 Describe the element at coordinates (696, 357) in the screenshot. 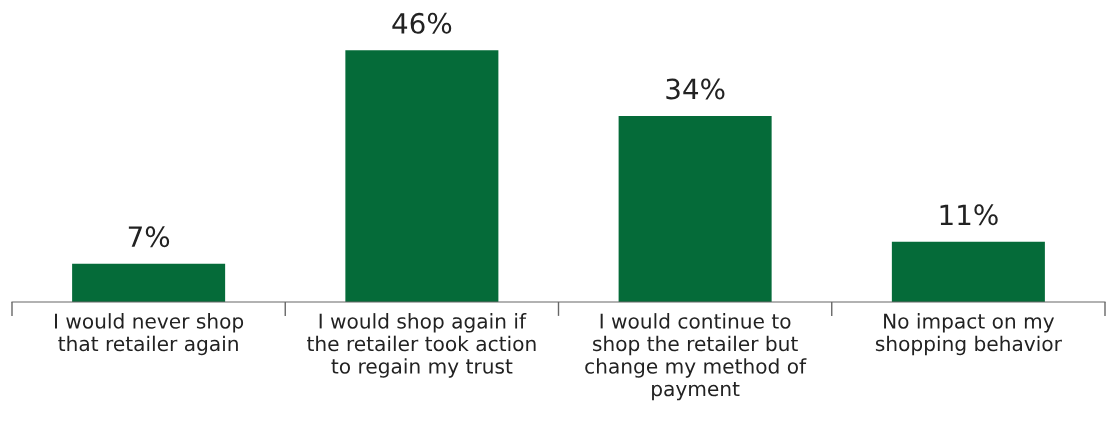

I see `x-tick-label: I would continue to shop the retailer but change my method of payment` at that location.